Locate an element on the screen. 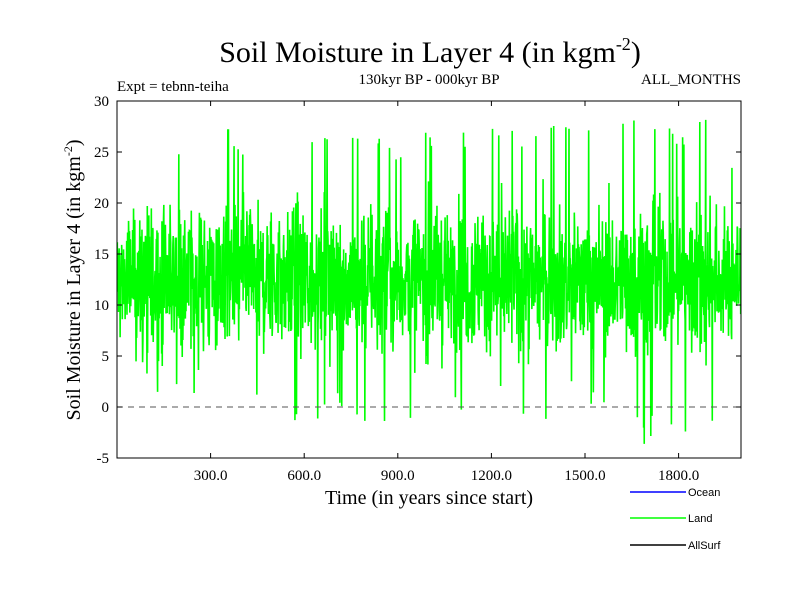 This screenshot has height=600, width=800. chart-title: Soil Moisture in Layer 4 (in kgm-2) is located at coordinates (430, 51).